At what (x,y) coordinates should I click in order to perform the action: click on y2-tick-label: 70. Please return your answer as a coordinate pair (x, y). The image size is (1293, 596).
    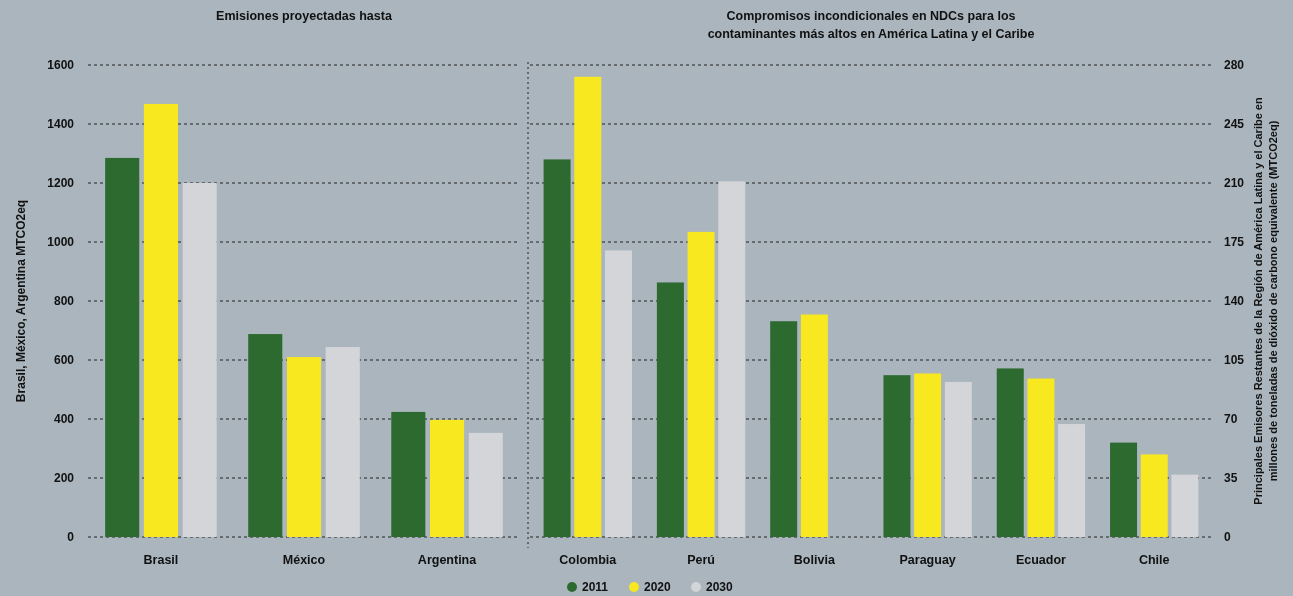
    Looking at the image, I should click on (1231, 419).